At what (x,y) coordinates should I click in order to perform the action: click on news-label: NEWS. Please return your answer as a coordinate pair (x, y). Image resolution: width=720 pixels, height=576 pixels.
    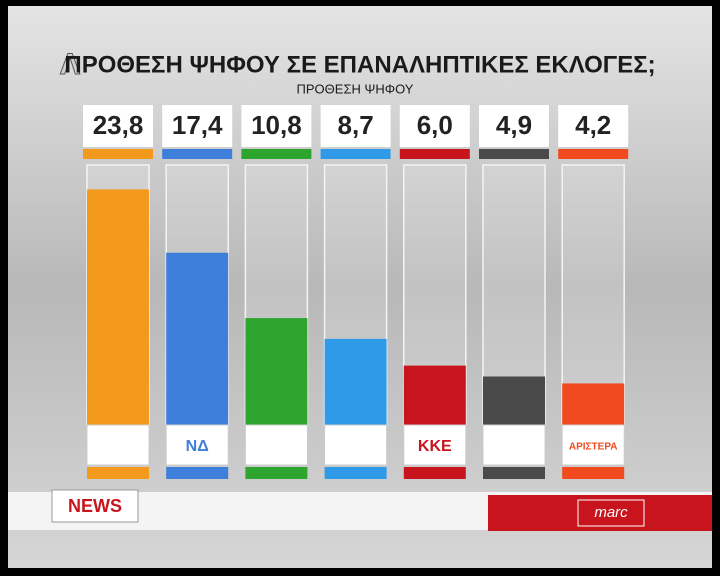
    Looking at the image, I should click on (95, 506).